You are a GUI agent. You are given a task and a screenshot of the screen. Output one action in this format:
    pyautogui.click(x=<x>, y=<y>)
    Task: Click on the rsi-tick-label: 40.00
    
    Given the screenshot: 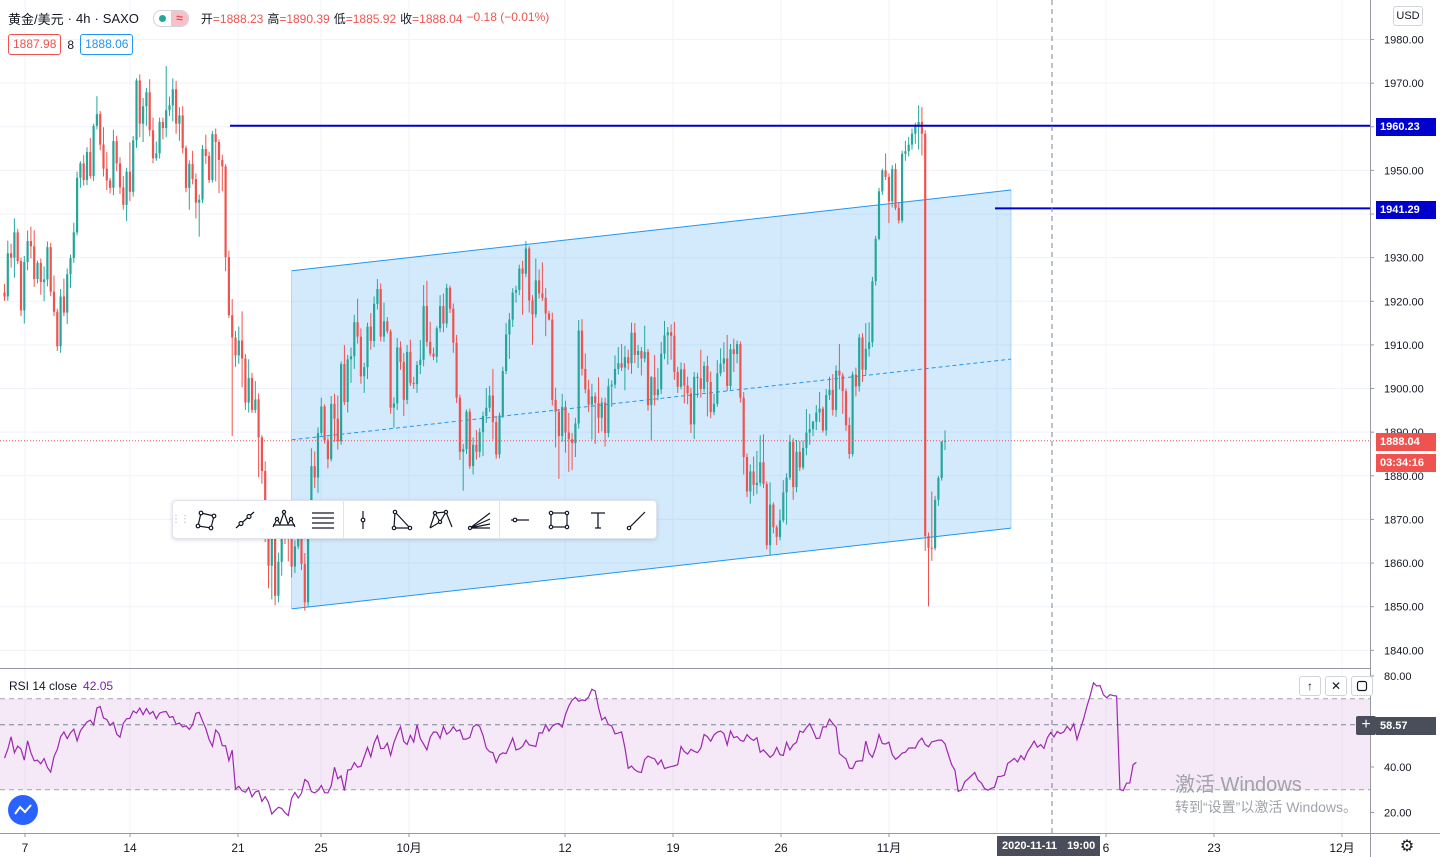 What is the action you would take?
    pyautogui.click(x=1398, y=768)
    